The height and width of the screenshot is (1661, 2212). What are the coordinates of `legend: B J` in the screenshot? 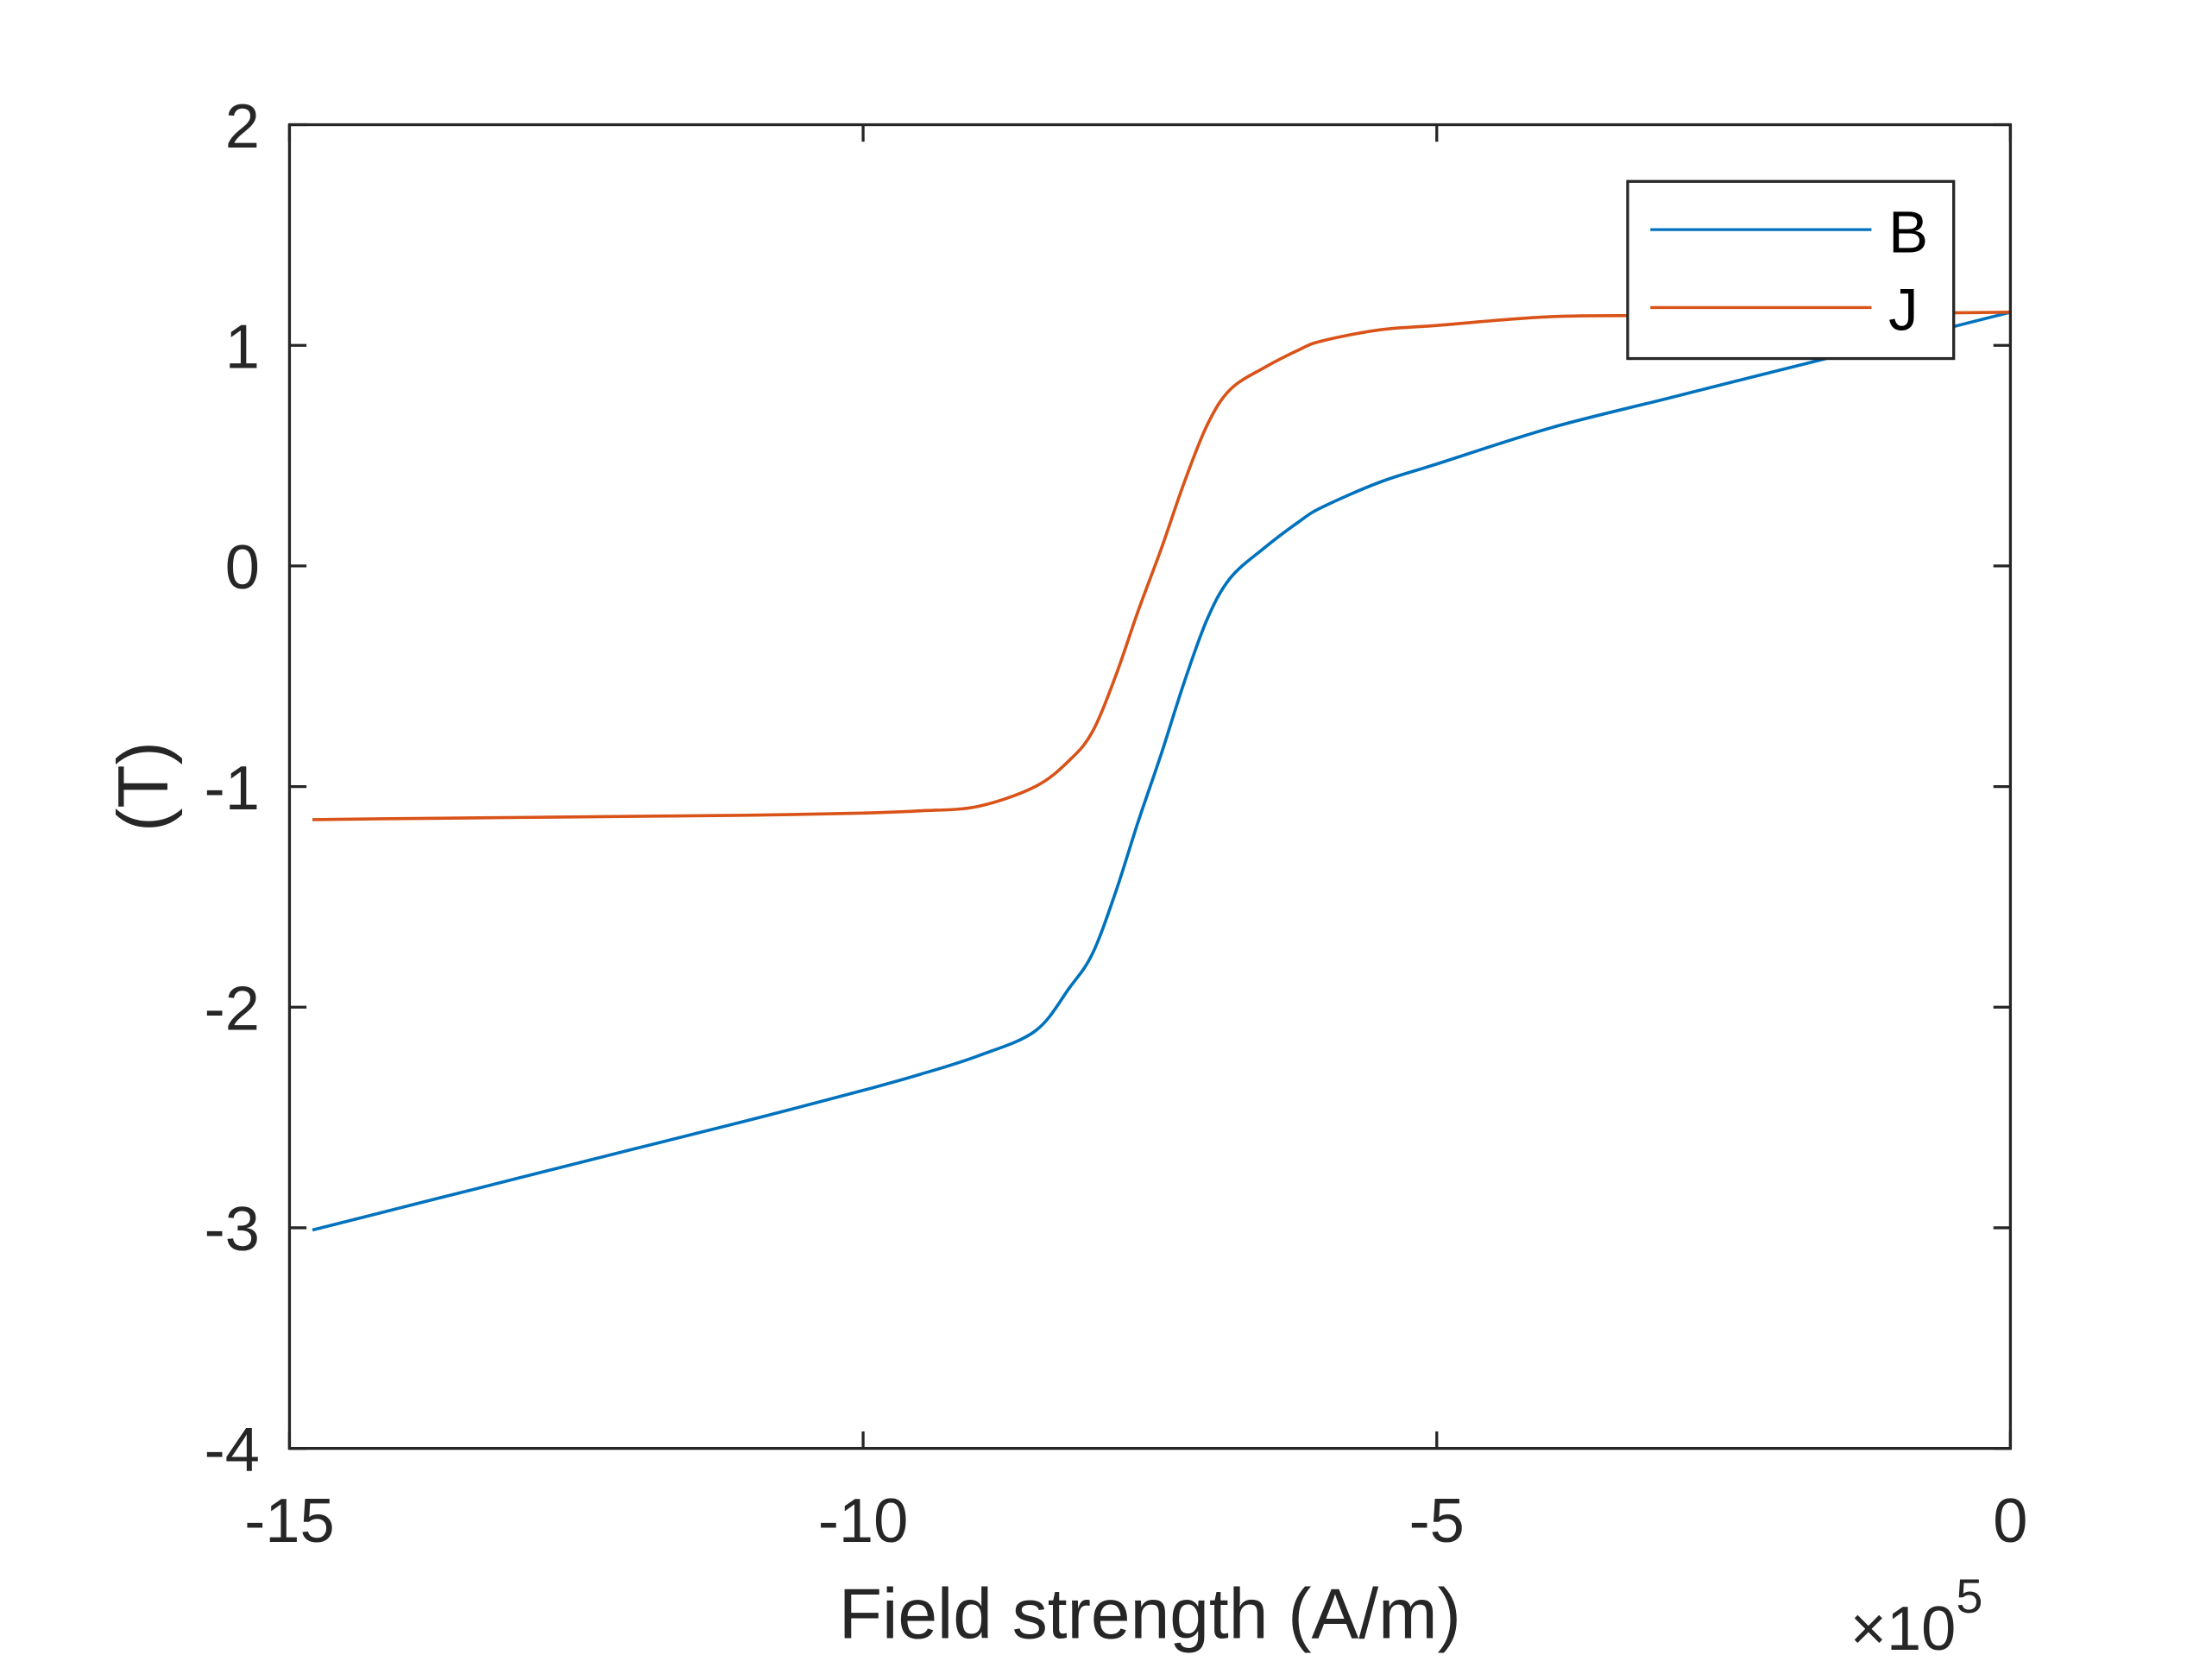 It's located at (1791, 270).